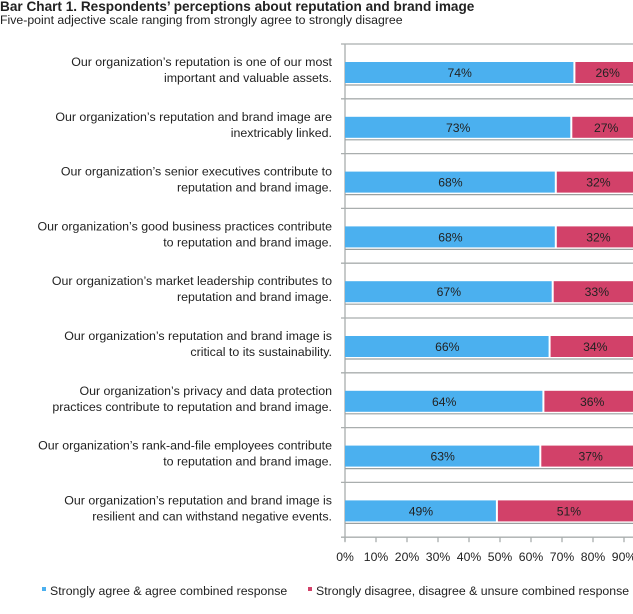 The width and height of the screenshot is (633, 614). I want to click on x-tick-label: 20%, so click(407, 557).